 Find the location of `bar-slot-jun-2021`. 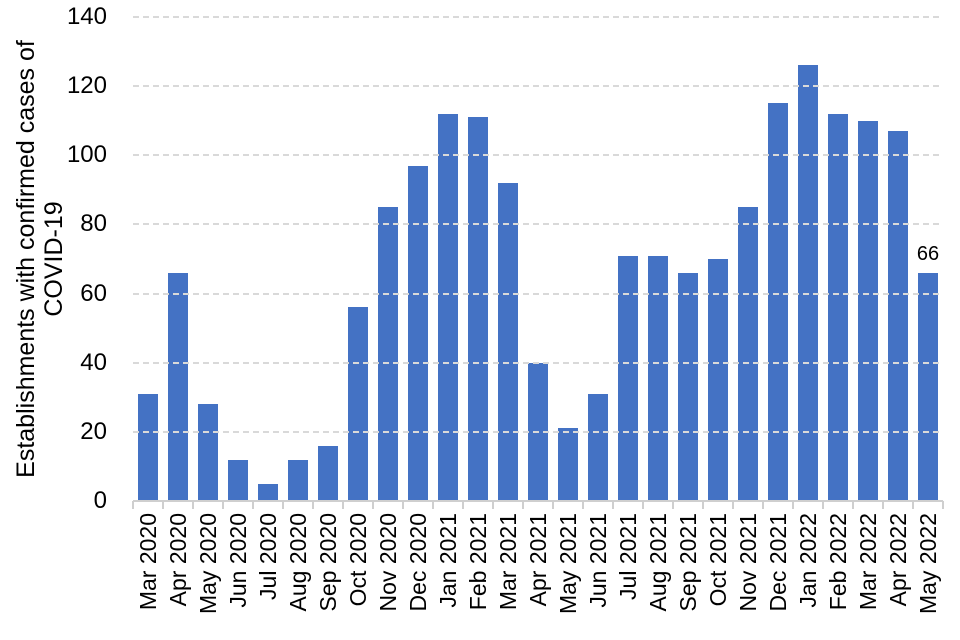

bar-slot-jun-2021 is located at coordinates (598, 259).